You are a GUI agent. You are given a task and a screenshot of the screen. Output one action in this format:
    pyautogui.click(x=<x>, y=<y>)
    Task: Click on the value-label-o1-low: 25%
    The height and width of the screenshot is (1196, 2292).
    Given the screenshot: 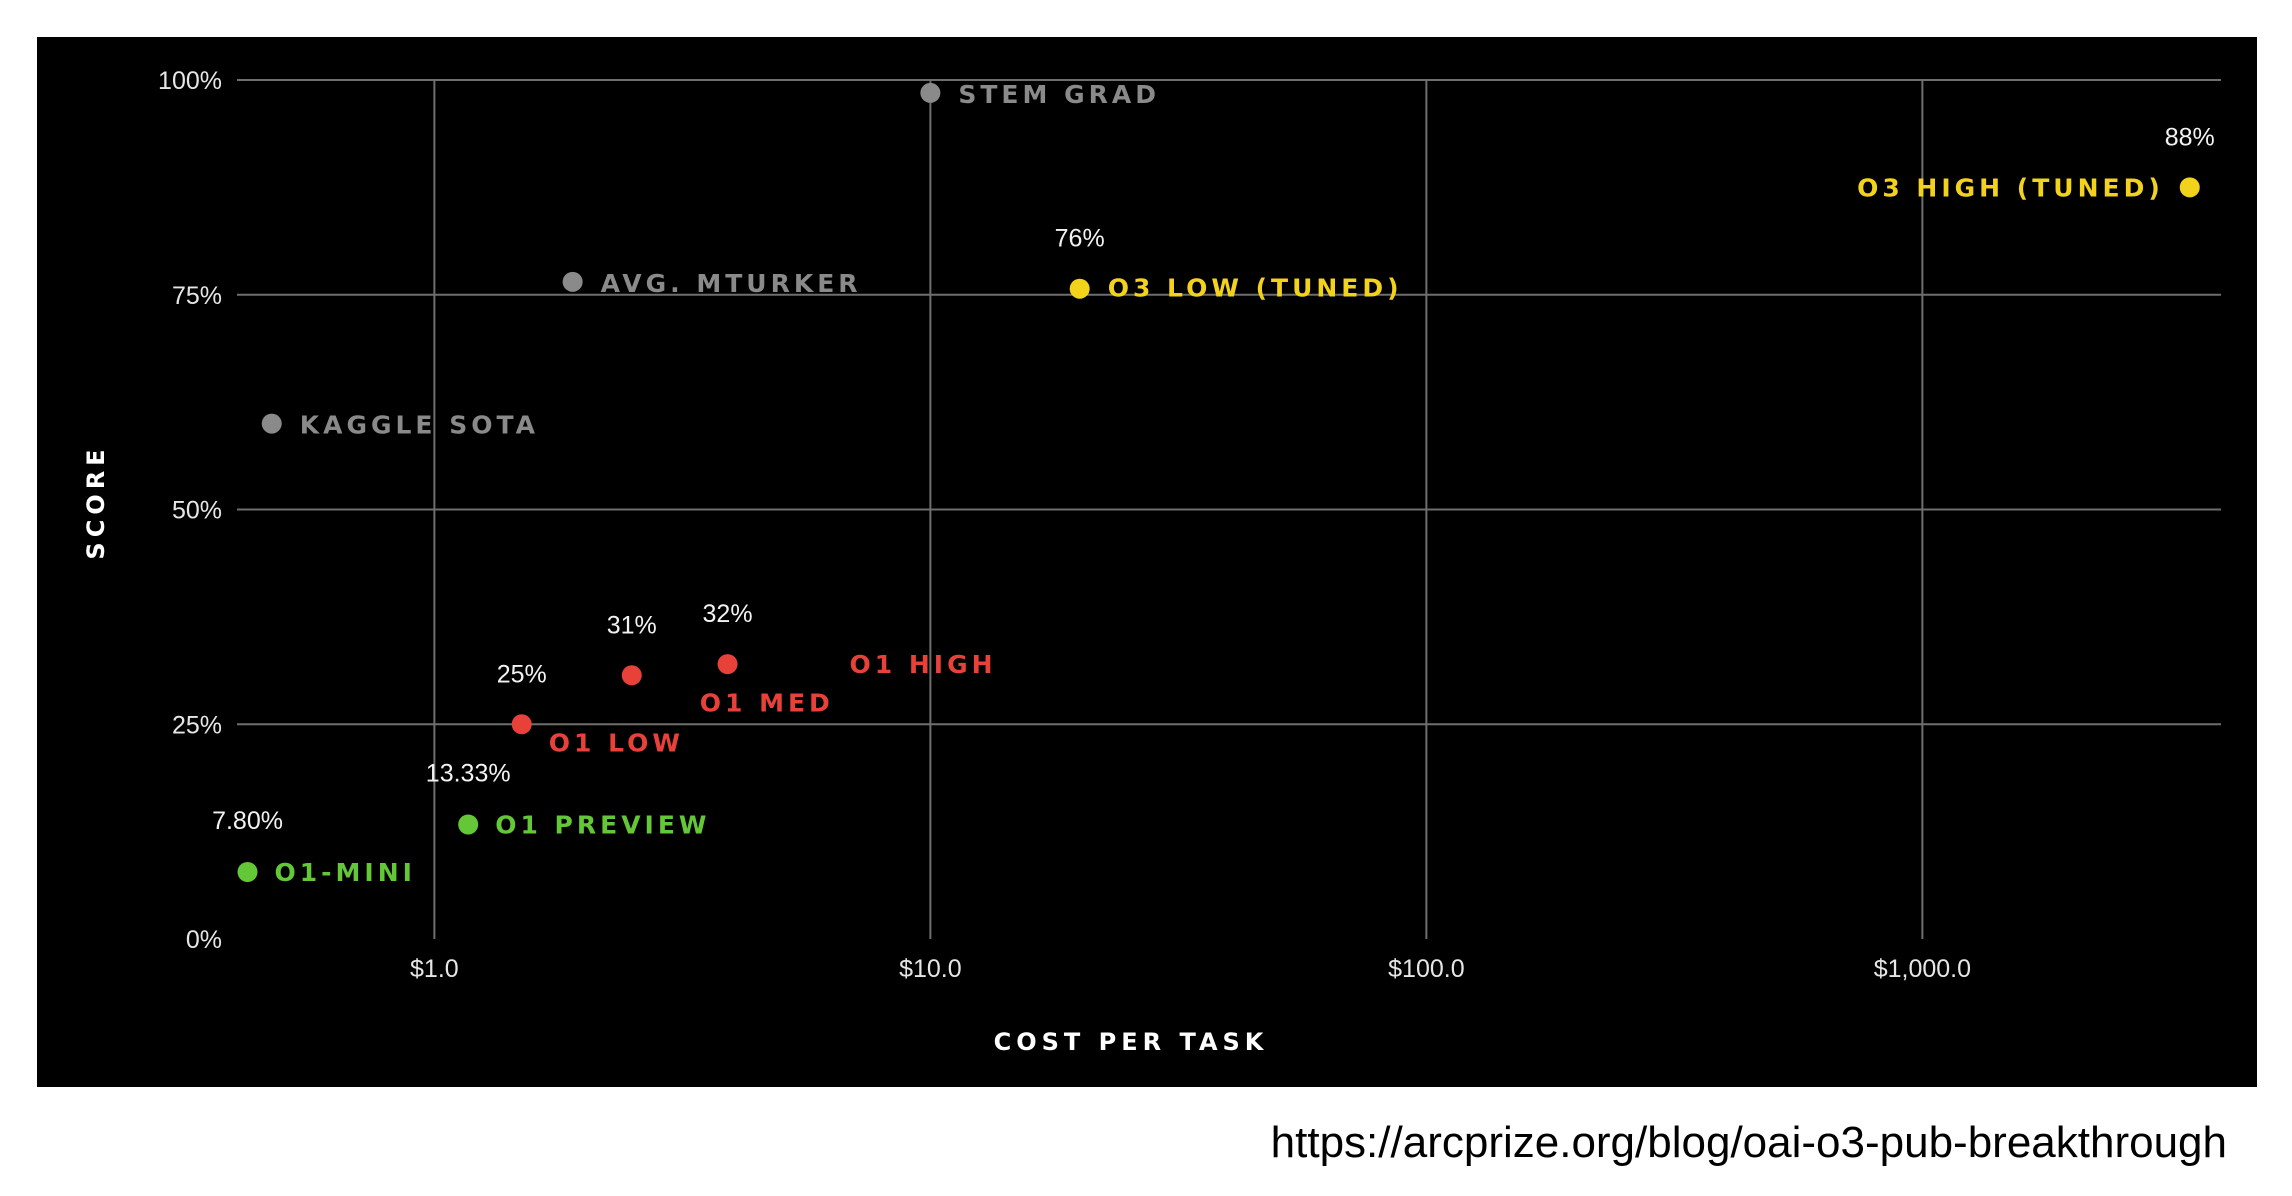 What is the action you would take?
    pyautogui.click(x=522, y=674)
    